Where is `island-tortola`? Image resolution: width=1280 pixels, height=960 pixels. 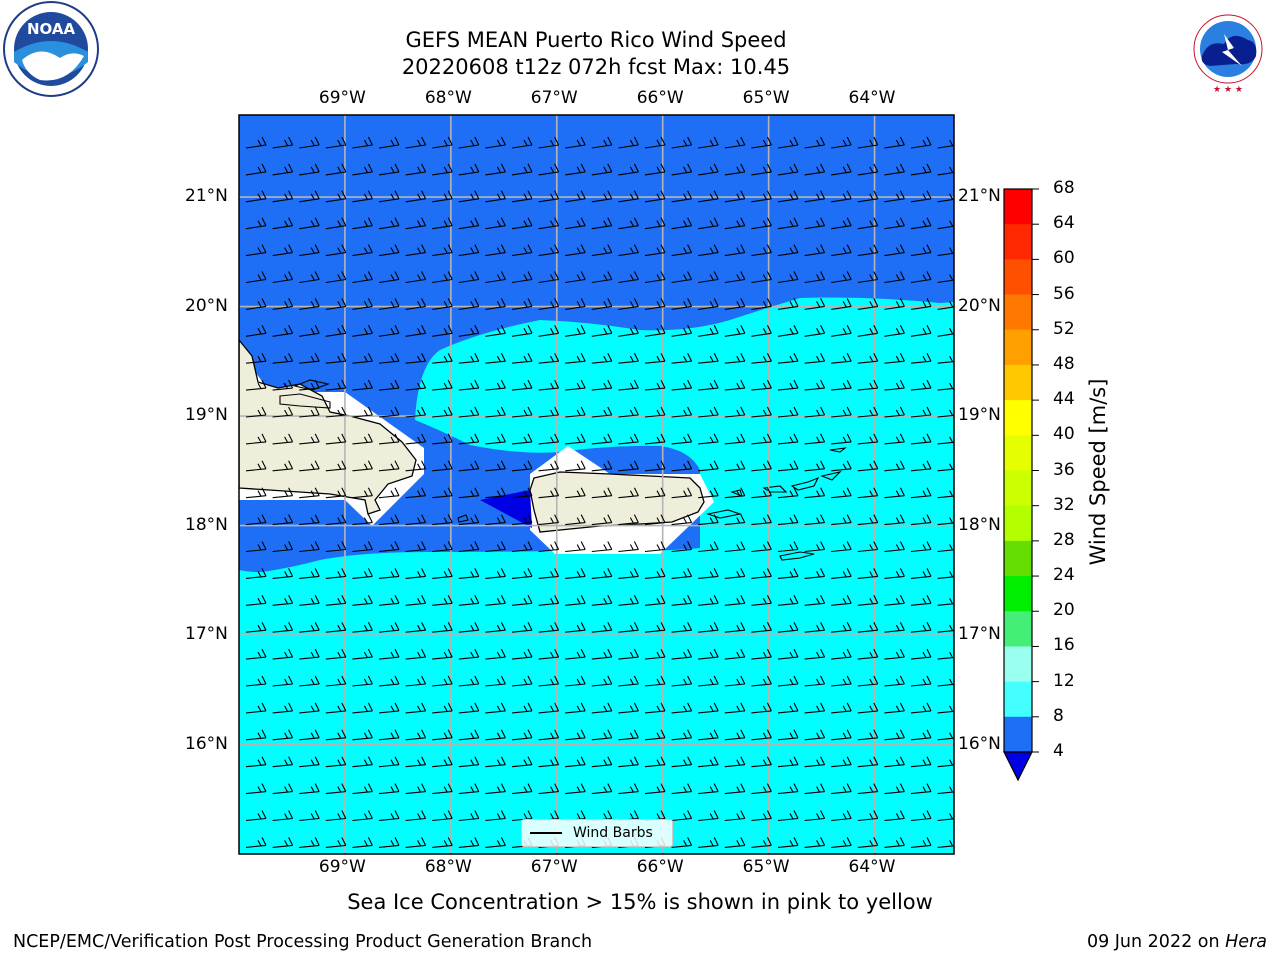
island-tortola is located at coordinates (805, 483).